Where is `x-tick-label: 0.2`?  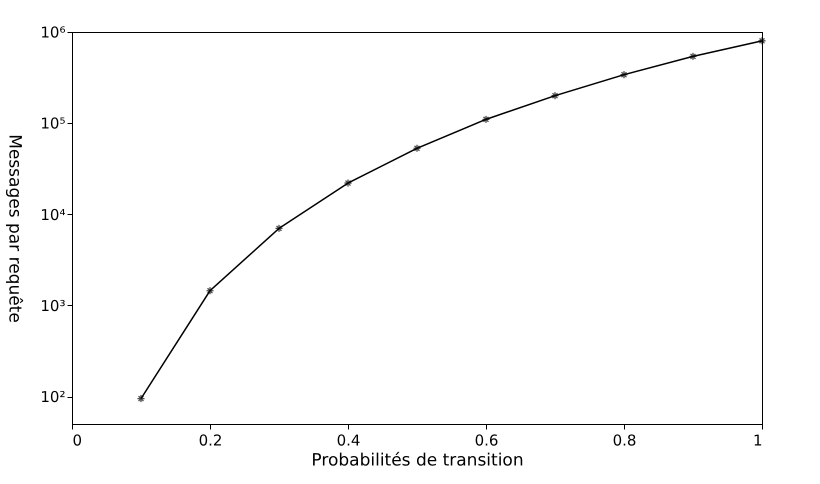 x-tick-label: 0.2 is located at coordinates (210, 441).